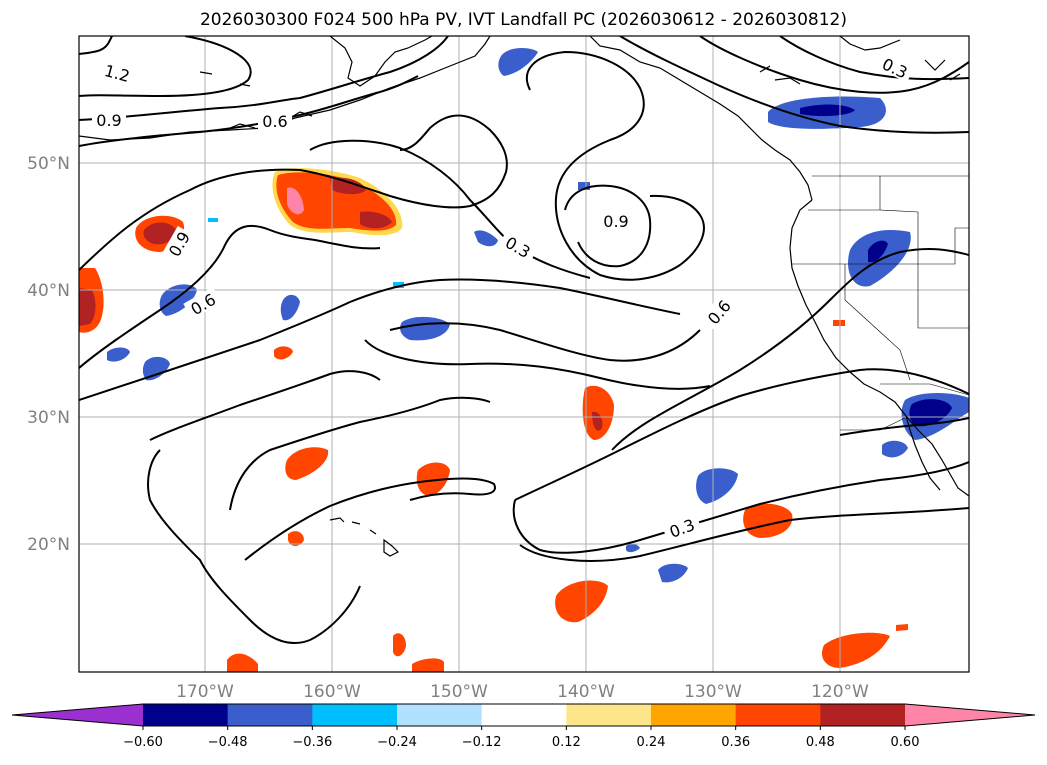 Image resolution: width=1047 pixels, height=765 pixels. What do you see at coordinates (312, 742) in the screenshot?
I see `colorbar-tick-label: −0.36` at bounding box center [312, 742].